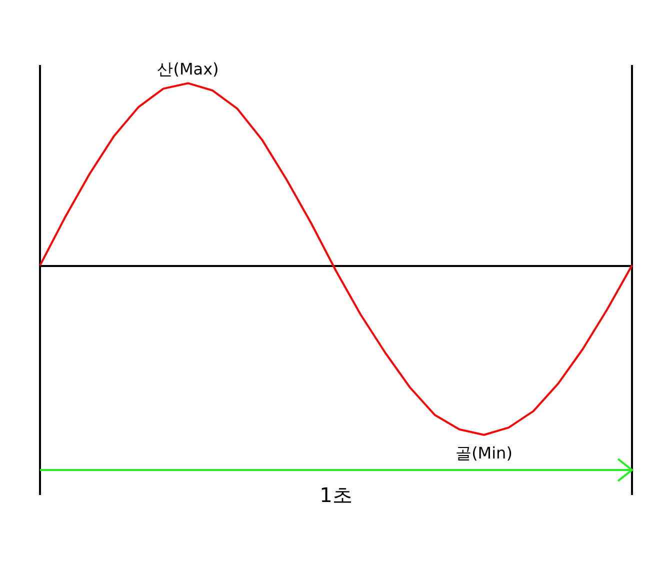  Describe the element at coordinates (336, 495) in the screenshot. I see `text: 1초` at that location.